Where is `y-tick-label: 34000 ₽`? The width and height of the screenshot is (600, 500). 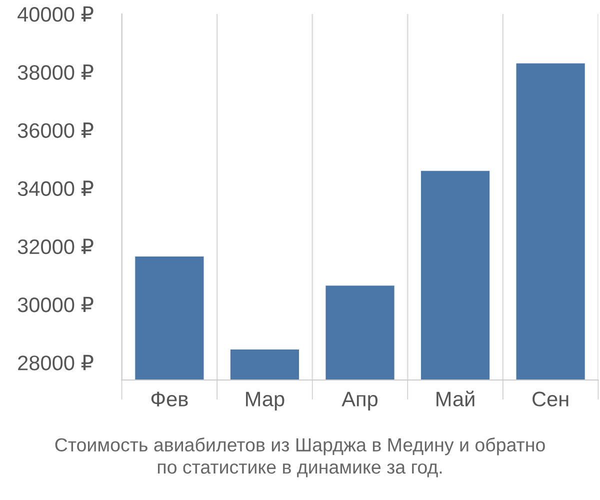 y-tick-label: 34000 ₽ is located at coordinates (56, 188).